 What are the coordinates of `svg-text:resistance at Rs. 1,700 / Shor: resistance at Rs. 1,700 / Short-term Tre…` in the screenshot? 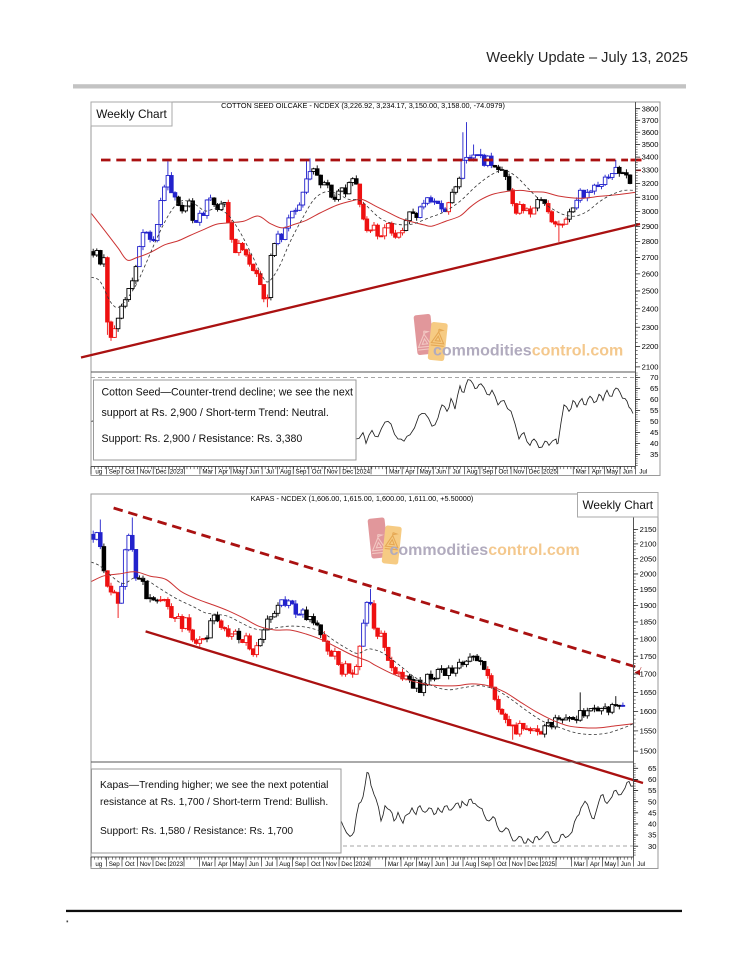 It's located at (214, 802).